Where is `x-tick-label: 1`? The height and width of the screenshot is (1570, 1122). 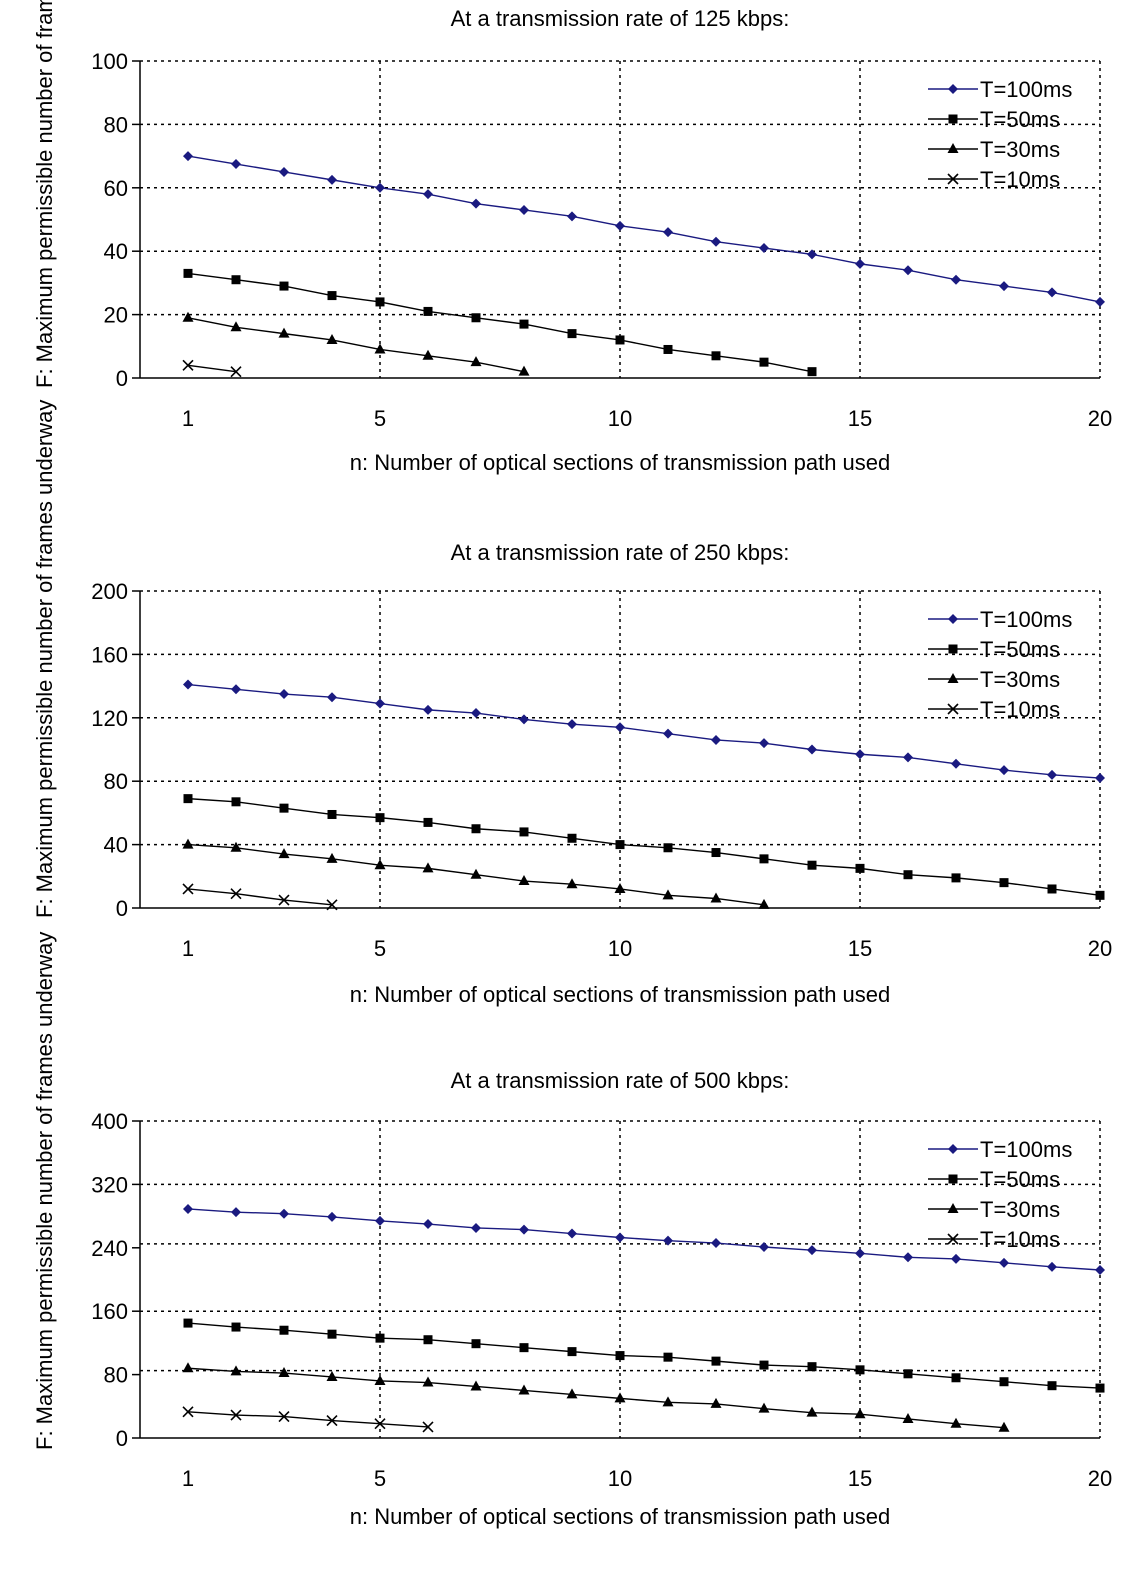
x-tick-label: 1 is located at coordinates (188, 948).